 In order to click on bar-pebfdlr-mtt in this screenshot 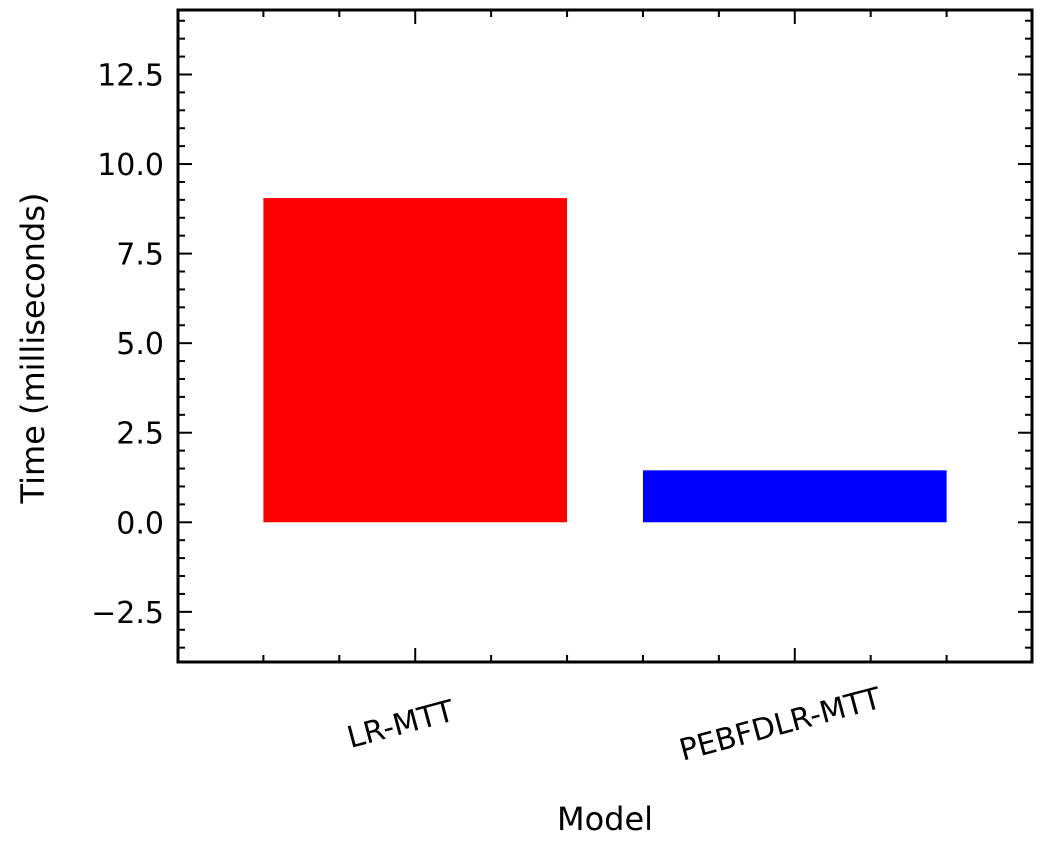, I will do `click(794, 496)`.